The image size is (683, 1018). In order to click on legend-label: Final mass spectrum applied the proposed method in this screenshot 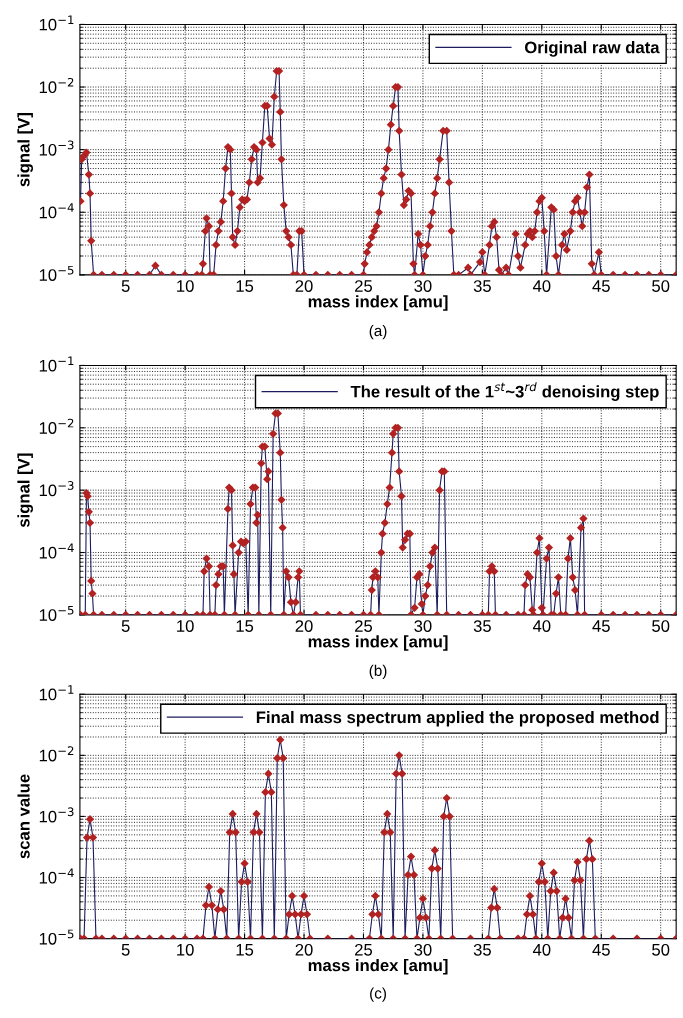, I will do `click(457, 718)`.